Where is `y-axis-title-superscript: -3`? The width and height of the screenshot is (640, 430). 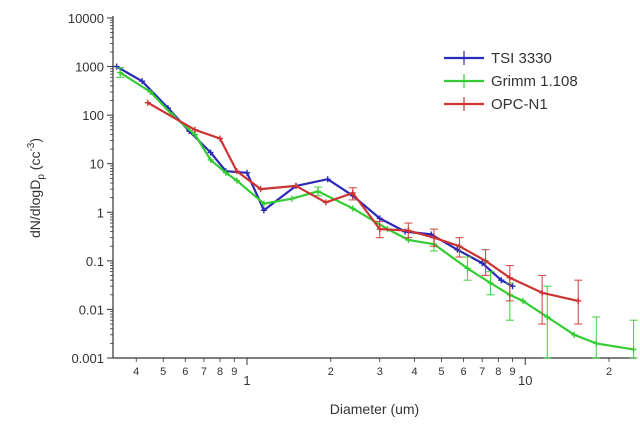
y-axis-title-superscript: -3 is located at coordinates (31, 146).